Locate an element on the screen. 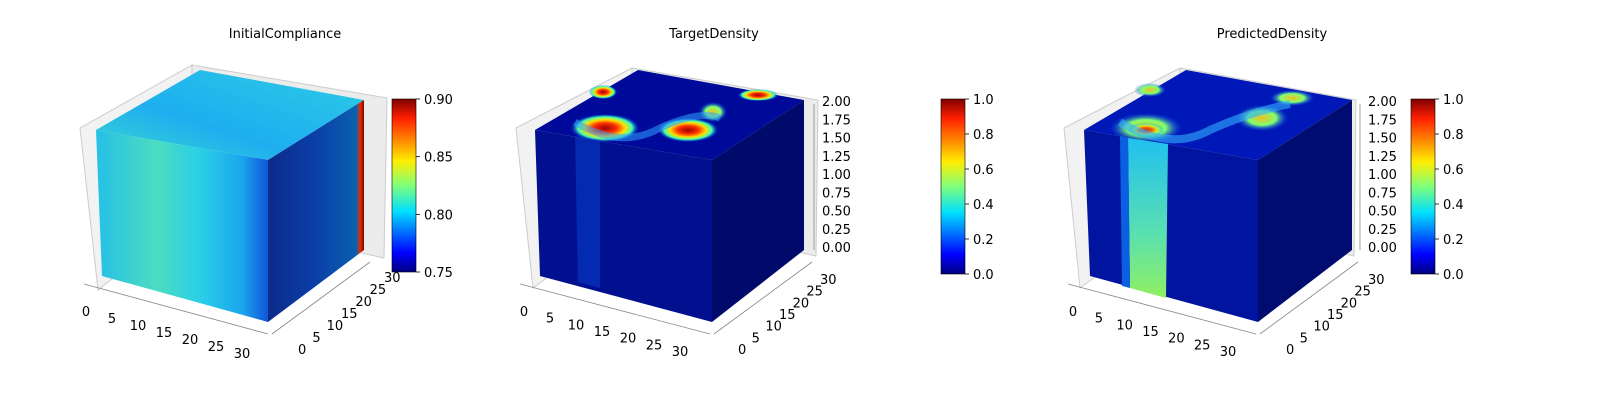 The width and height of the screenshot is (1600, 400). colorbar-tick-label: 0.6 is located at coordinates (983, 170).